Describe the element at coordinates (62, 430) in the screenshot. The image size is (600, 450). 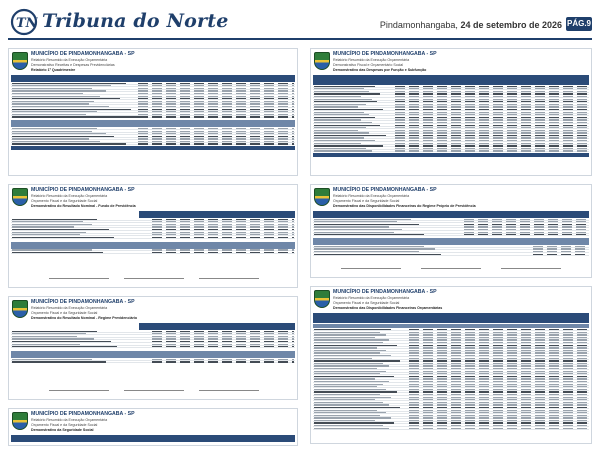
I see `panel-section-title: Demonstrativo da Seguridade Social` at that location.